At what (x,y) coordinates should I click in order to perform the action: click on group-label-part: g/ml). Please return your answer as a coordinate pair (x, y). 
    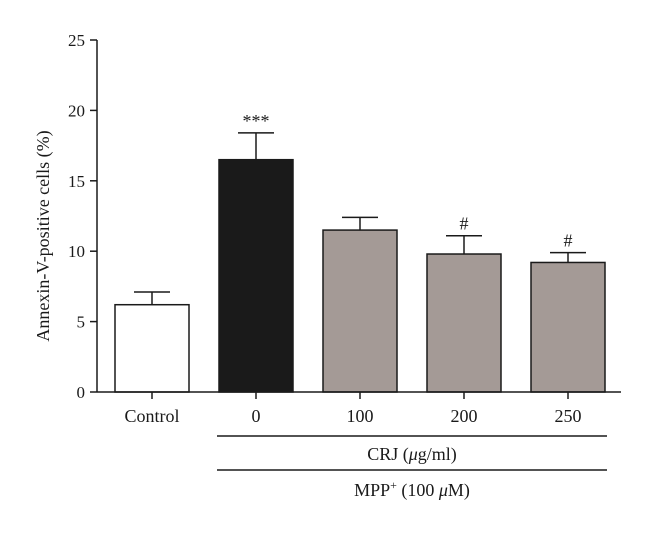
    Looking at the image, I should click on (437, 454).